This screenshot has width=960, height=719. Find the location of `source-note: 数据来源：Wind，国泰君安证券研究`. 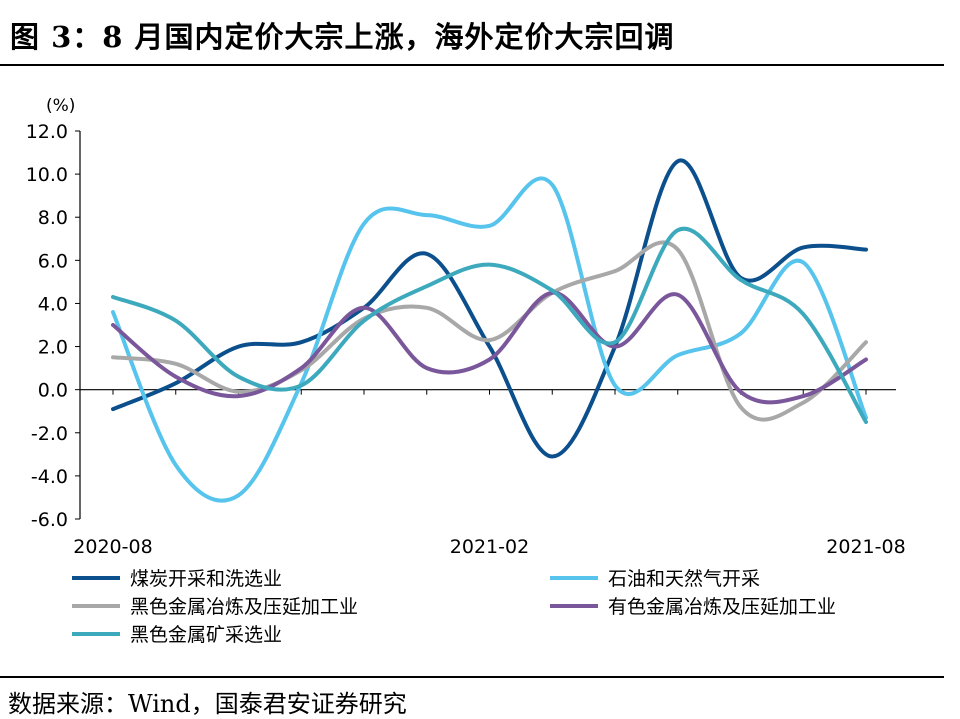

source-note: 数据来源：Wind，国泰君安证券研究 is located at coordinates (207, 704).